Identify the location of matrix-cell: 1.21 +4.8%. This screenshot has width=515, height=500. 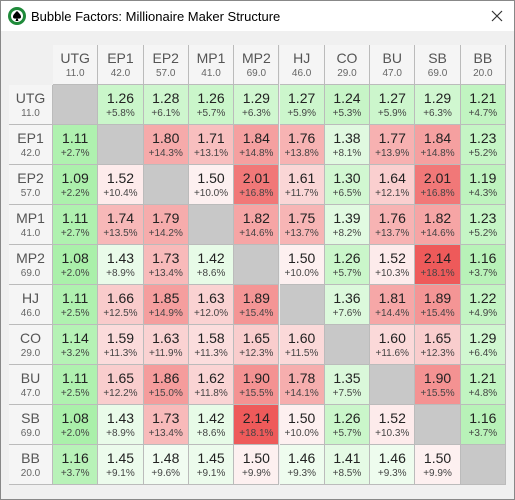
(483, 385).